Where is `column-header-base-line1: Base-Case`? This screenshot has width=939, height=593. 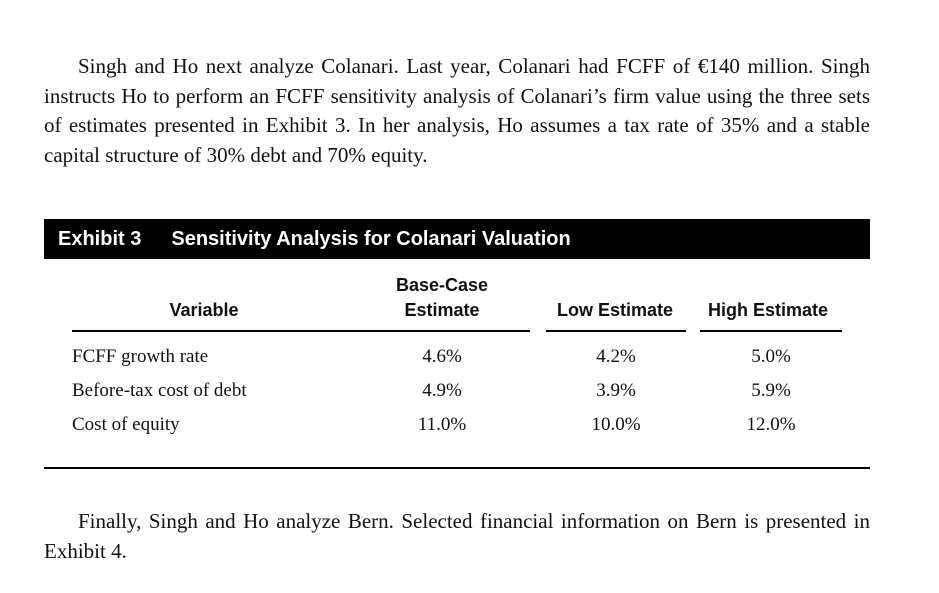 column-header-base-line1: Base-Case is located at coordinates (442, 285).